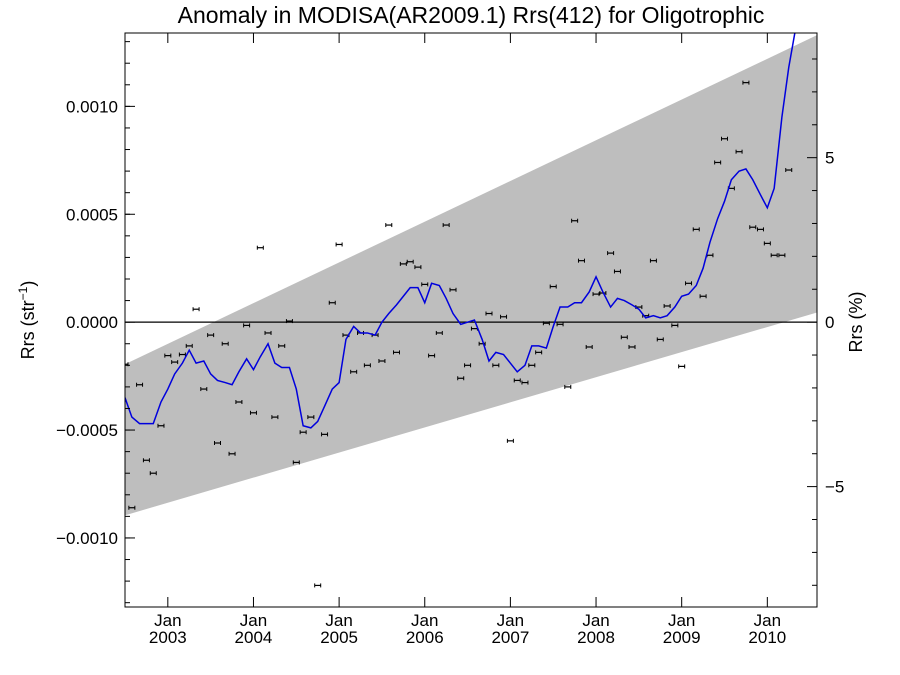  I want to click on x-tick-year: 2006, so click(425, 637).